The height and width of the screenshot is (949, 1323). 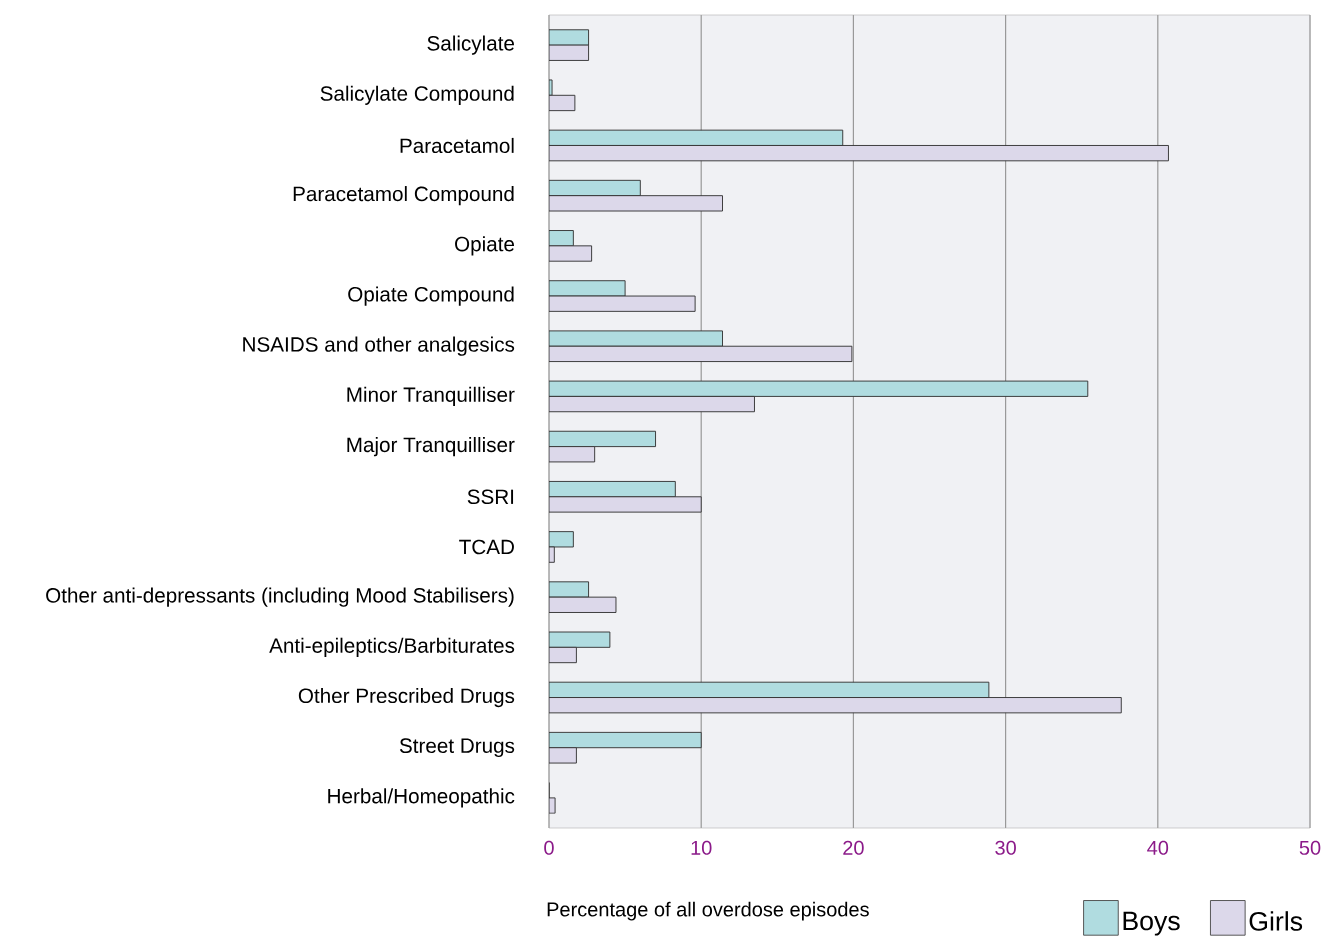 I want to click on x-tick-label: 10, so click(x=701, y=847).